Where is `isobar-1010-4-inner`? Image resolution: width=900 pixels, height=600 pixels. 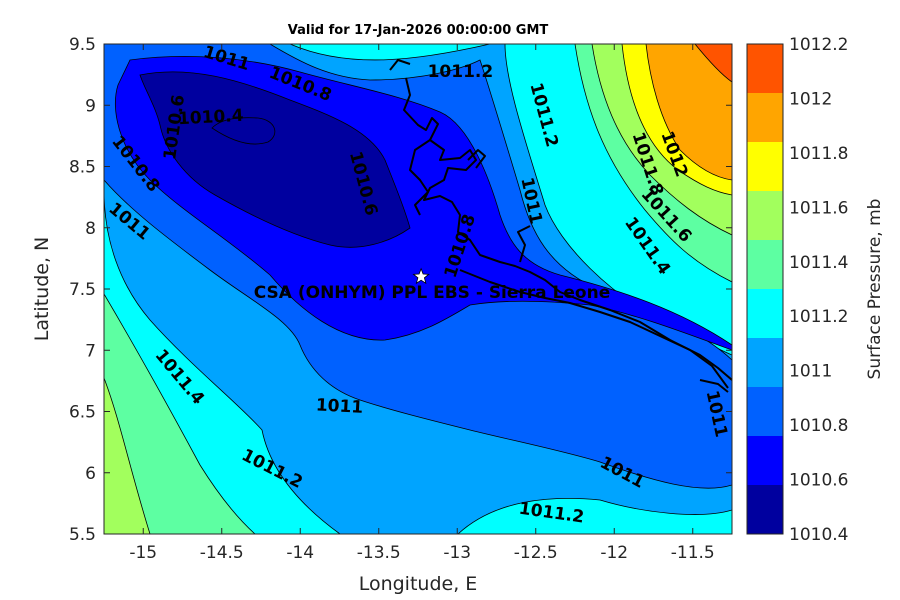
isobar-1010-4-inner is located at coordinates (243, 131).